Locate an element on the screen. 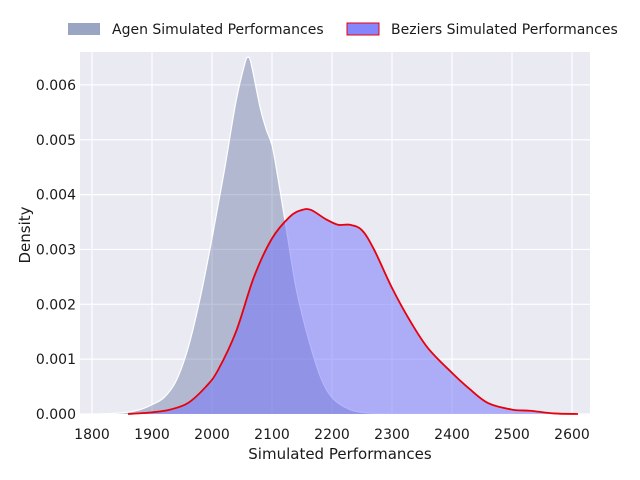 The image size is (640, 480). y-tick-label: 0.005 is located at coordinates (56, 141).